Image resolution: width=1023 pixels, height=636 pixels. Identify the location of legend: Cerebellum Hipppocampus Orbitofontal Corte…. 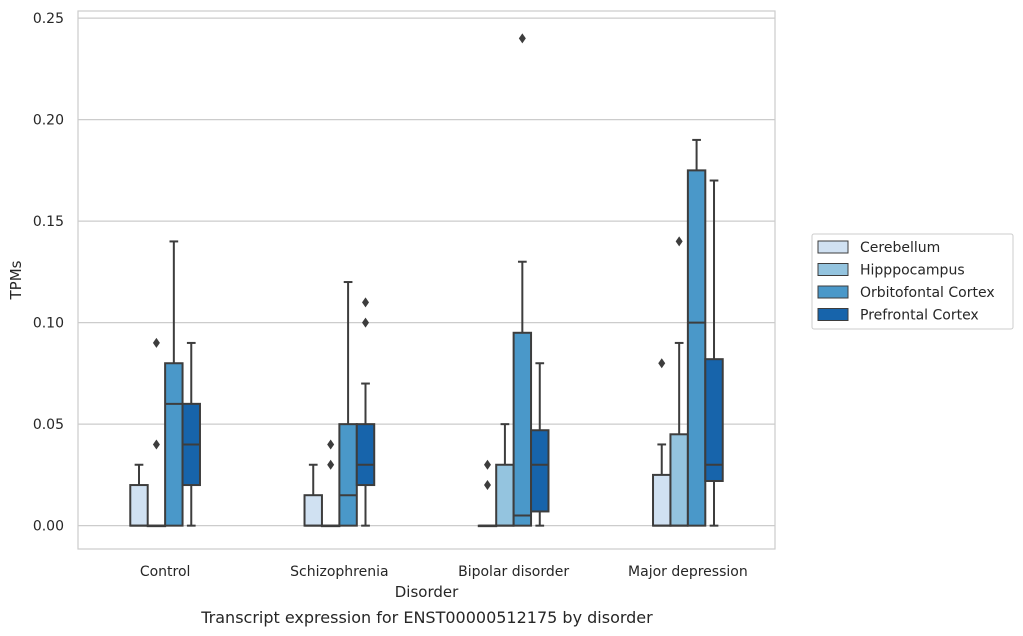
(912, 281).